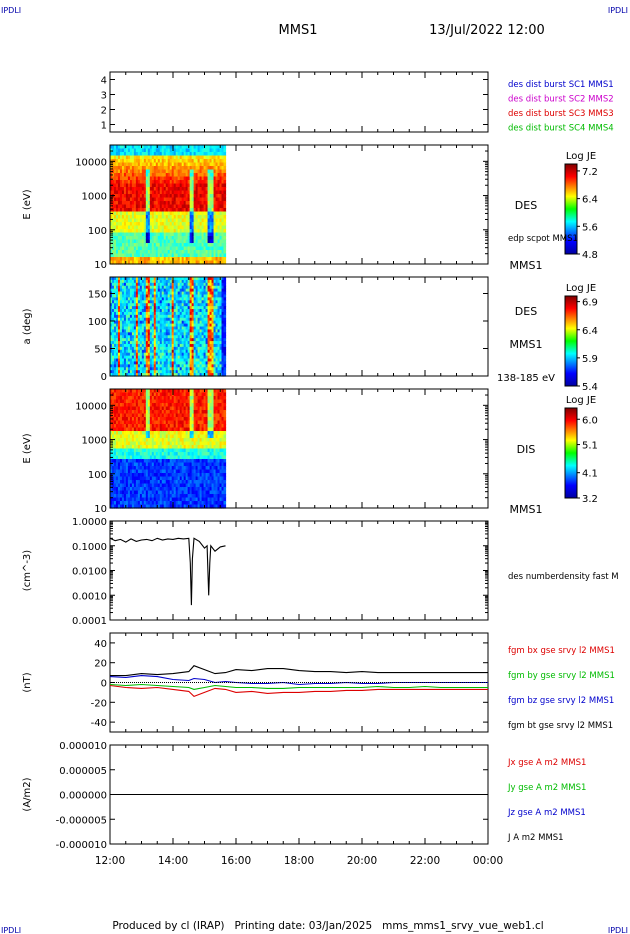 The width and height of the screenshot is (630, 934). What do you see at coordinates (94, 197) in the screenshot?
I see `y-tick-label: 1000` at bounding box center [94, 197].